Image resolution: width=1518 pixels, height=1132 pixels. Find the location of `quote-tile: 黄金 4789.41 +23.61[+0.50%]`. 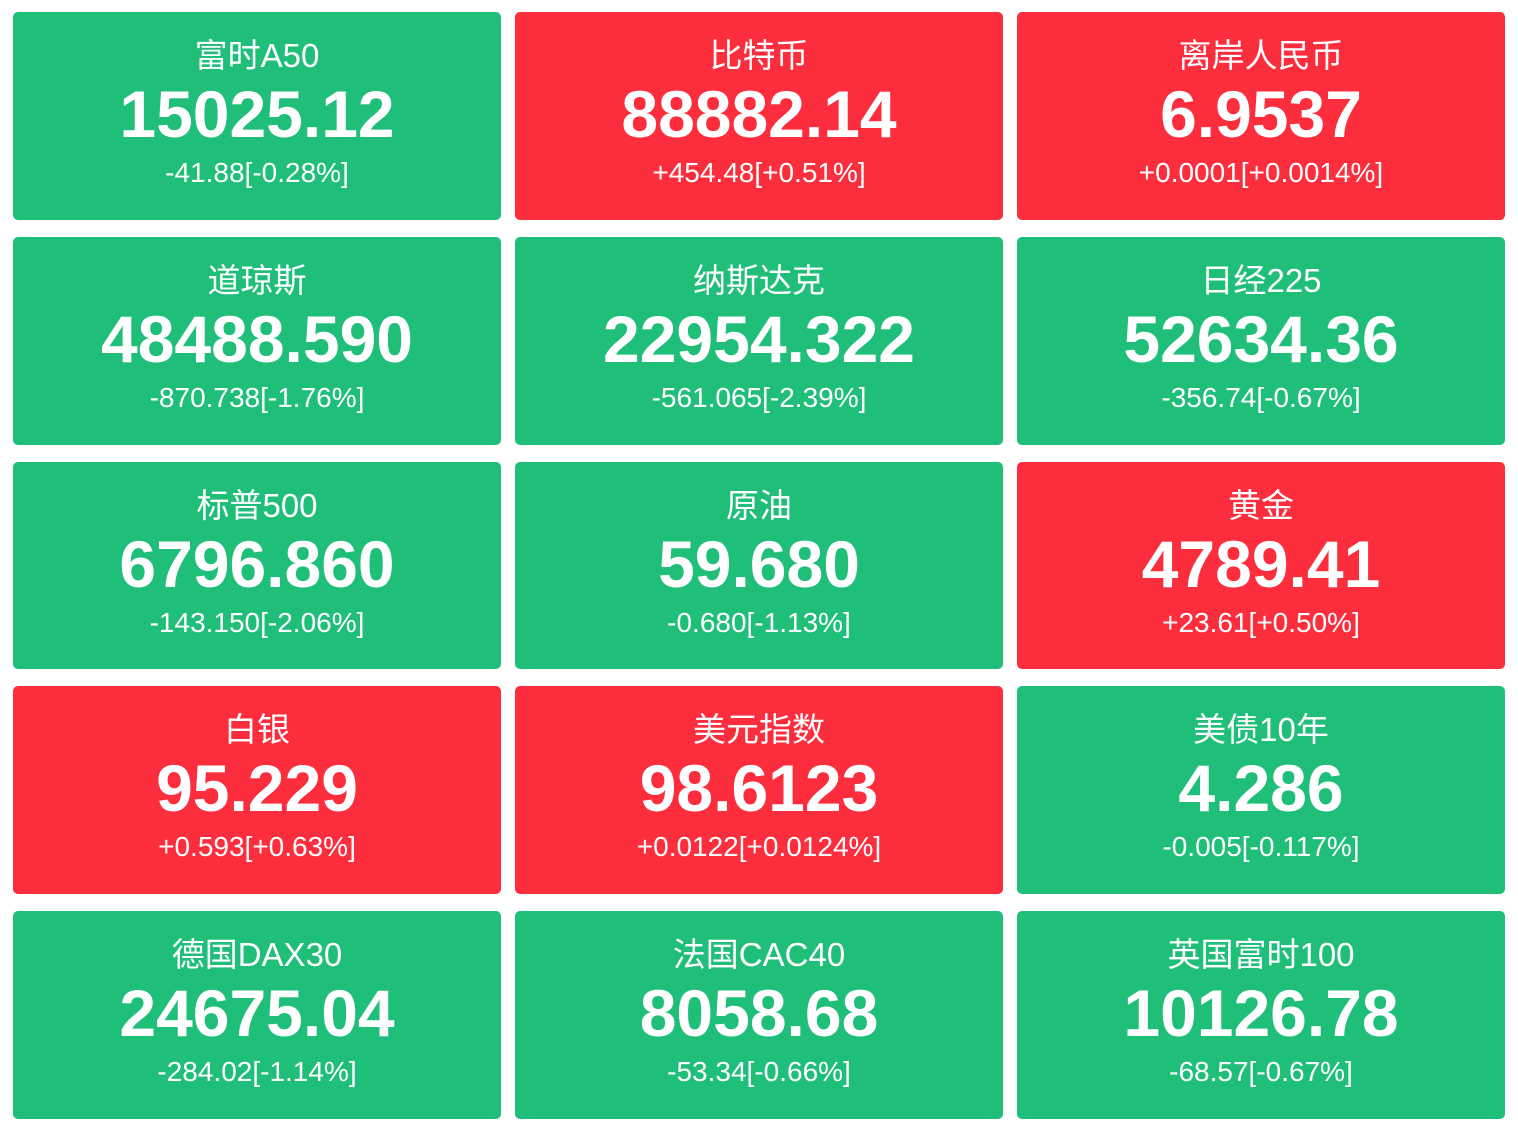

quote-tile: 黄金 4789.41 +23.61[+0.50%] is located at coordinates (1261, 565).